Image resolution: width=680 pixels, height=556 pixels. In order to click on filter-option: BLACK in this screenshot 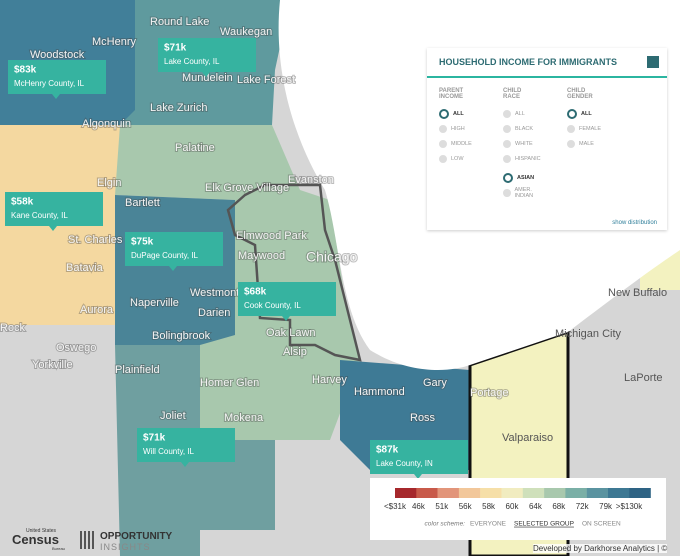, I will do `click(526, 128)`.